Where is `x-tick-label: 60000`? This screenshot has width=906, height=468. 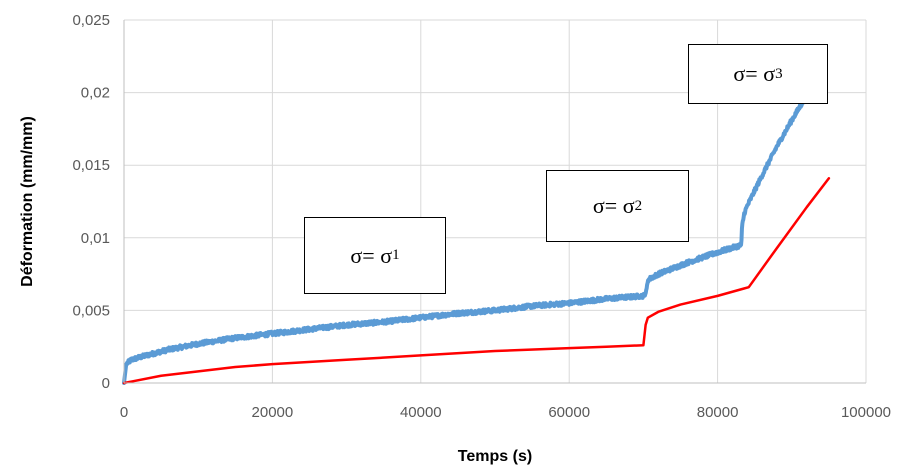
x-tick-label: 60000 is located at coordinates (569, 412).